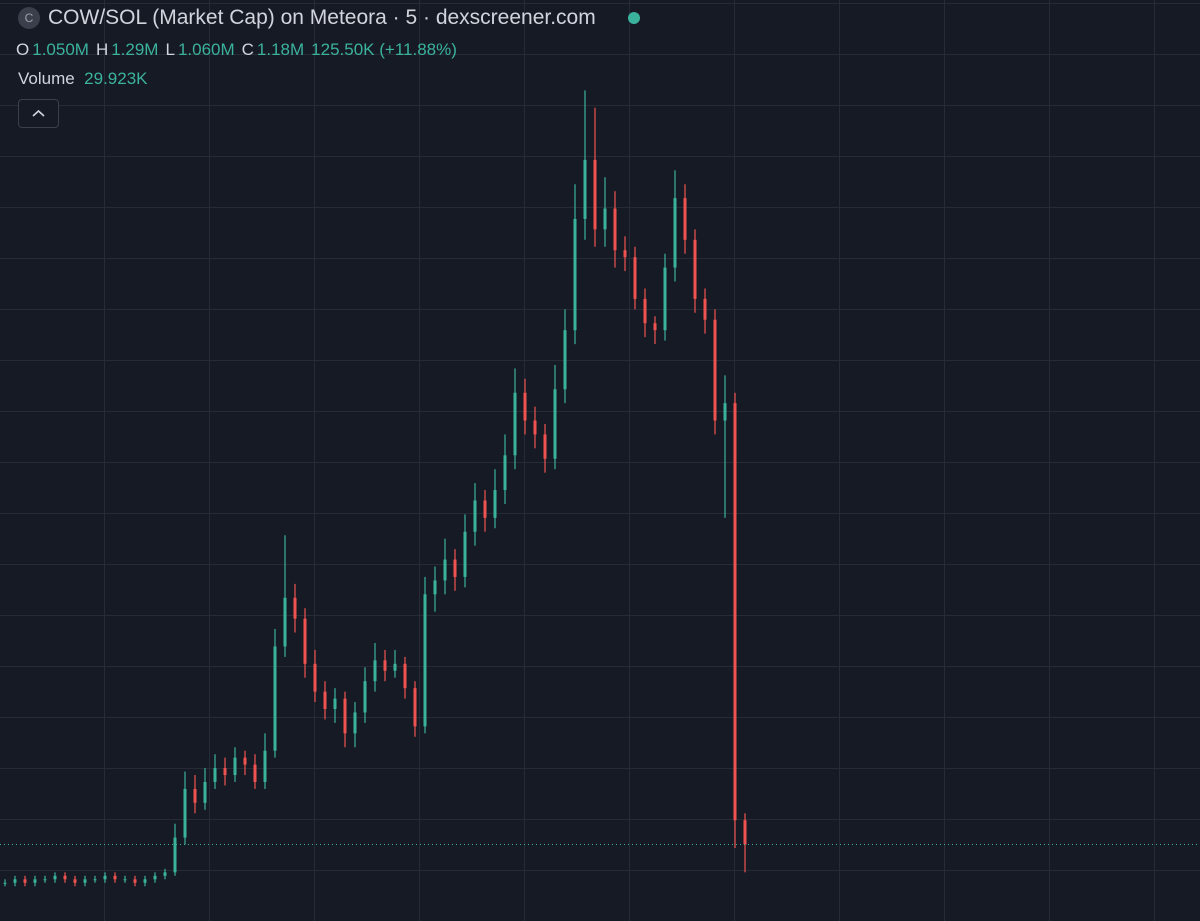 The height and width of the screenshot is (921, 1200). Describe the element at coordinates (247, 49) in the screenshot. I see `ohlc-label: C` at that location.